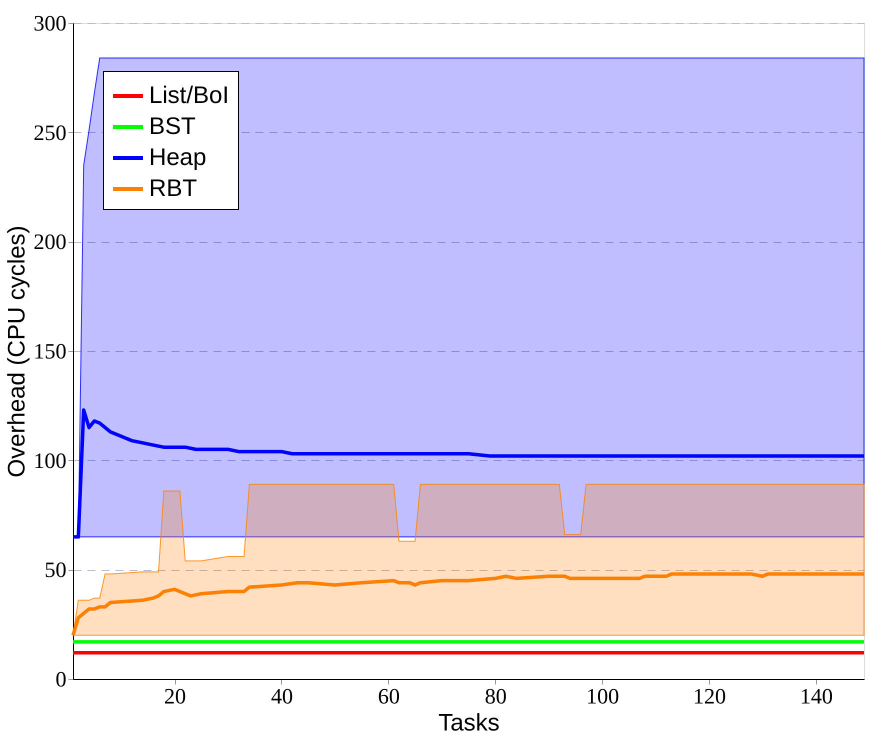 This screenshot has width=874, height=740. I want to click on x-axis-title: Tasks, so click(469, 723).